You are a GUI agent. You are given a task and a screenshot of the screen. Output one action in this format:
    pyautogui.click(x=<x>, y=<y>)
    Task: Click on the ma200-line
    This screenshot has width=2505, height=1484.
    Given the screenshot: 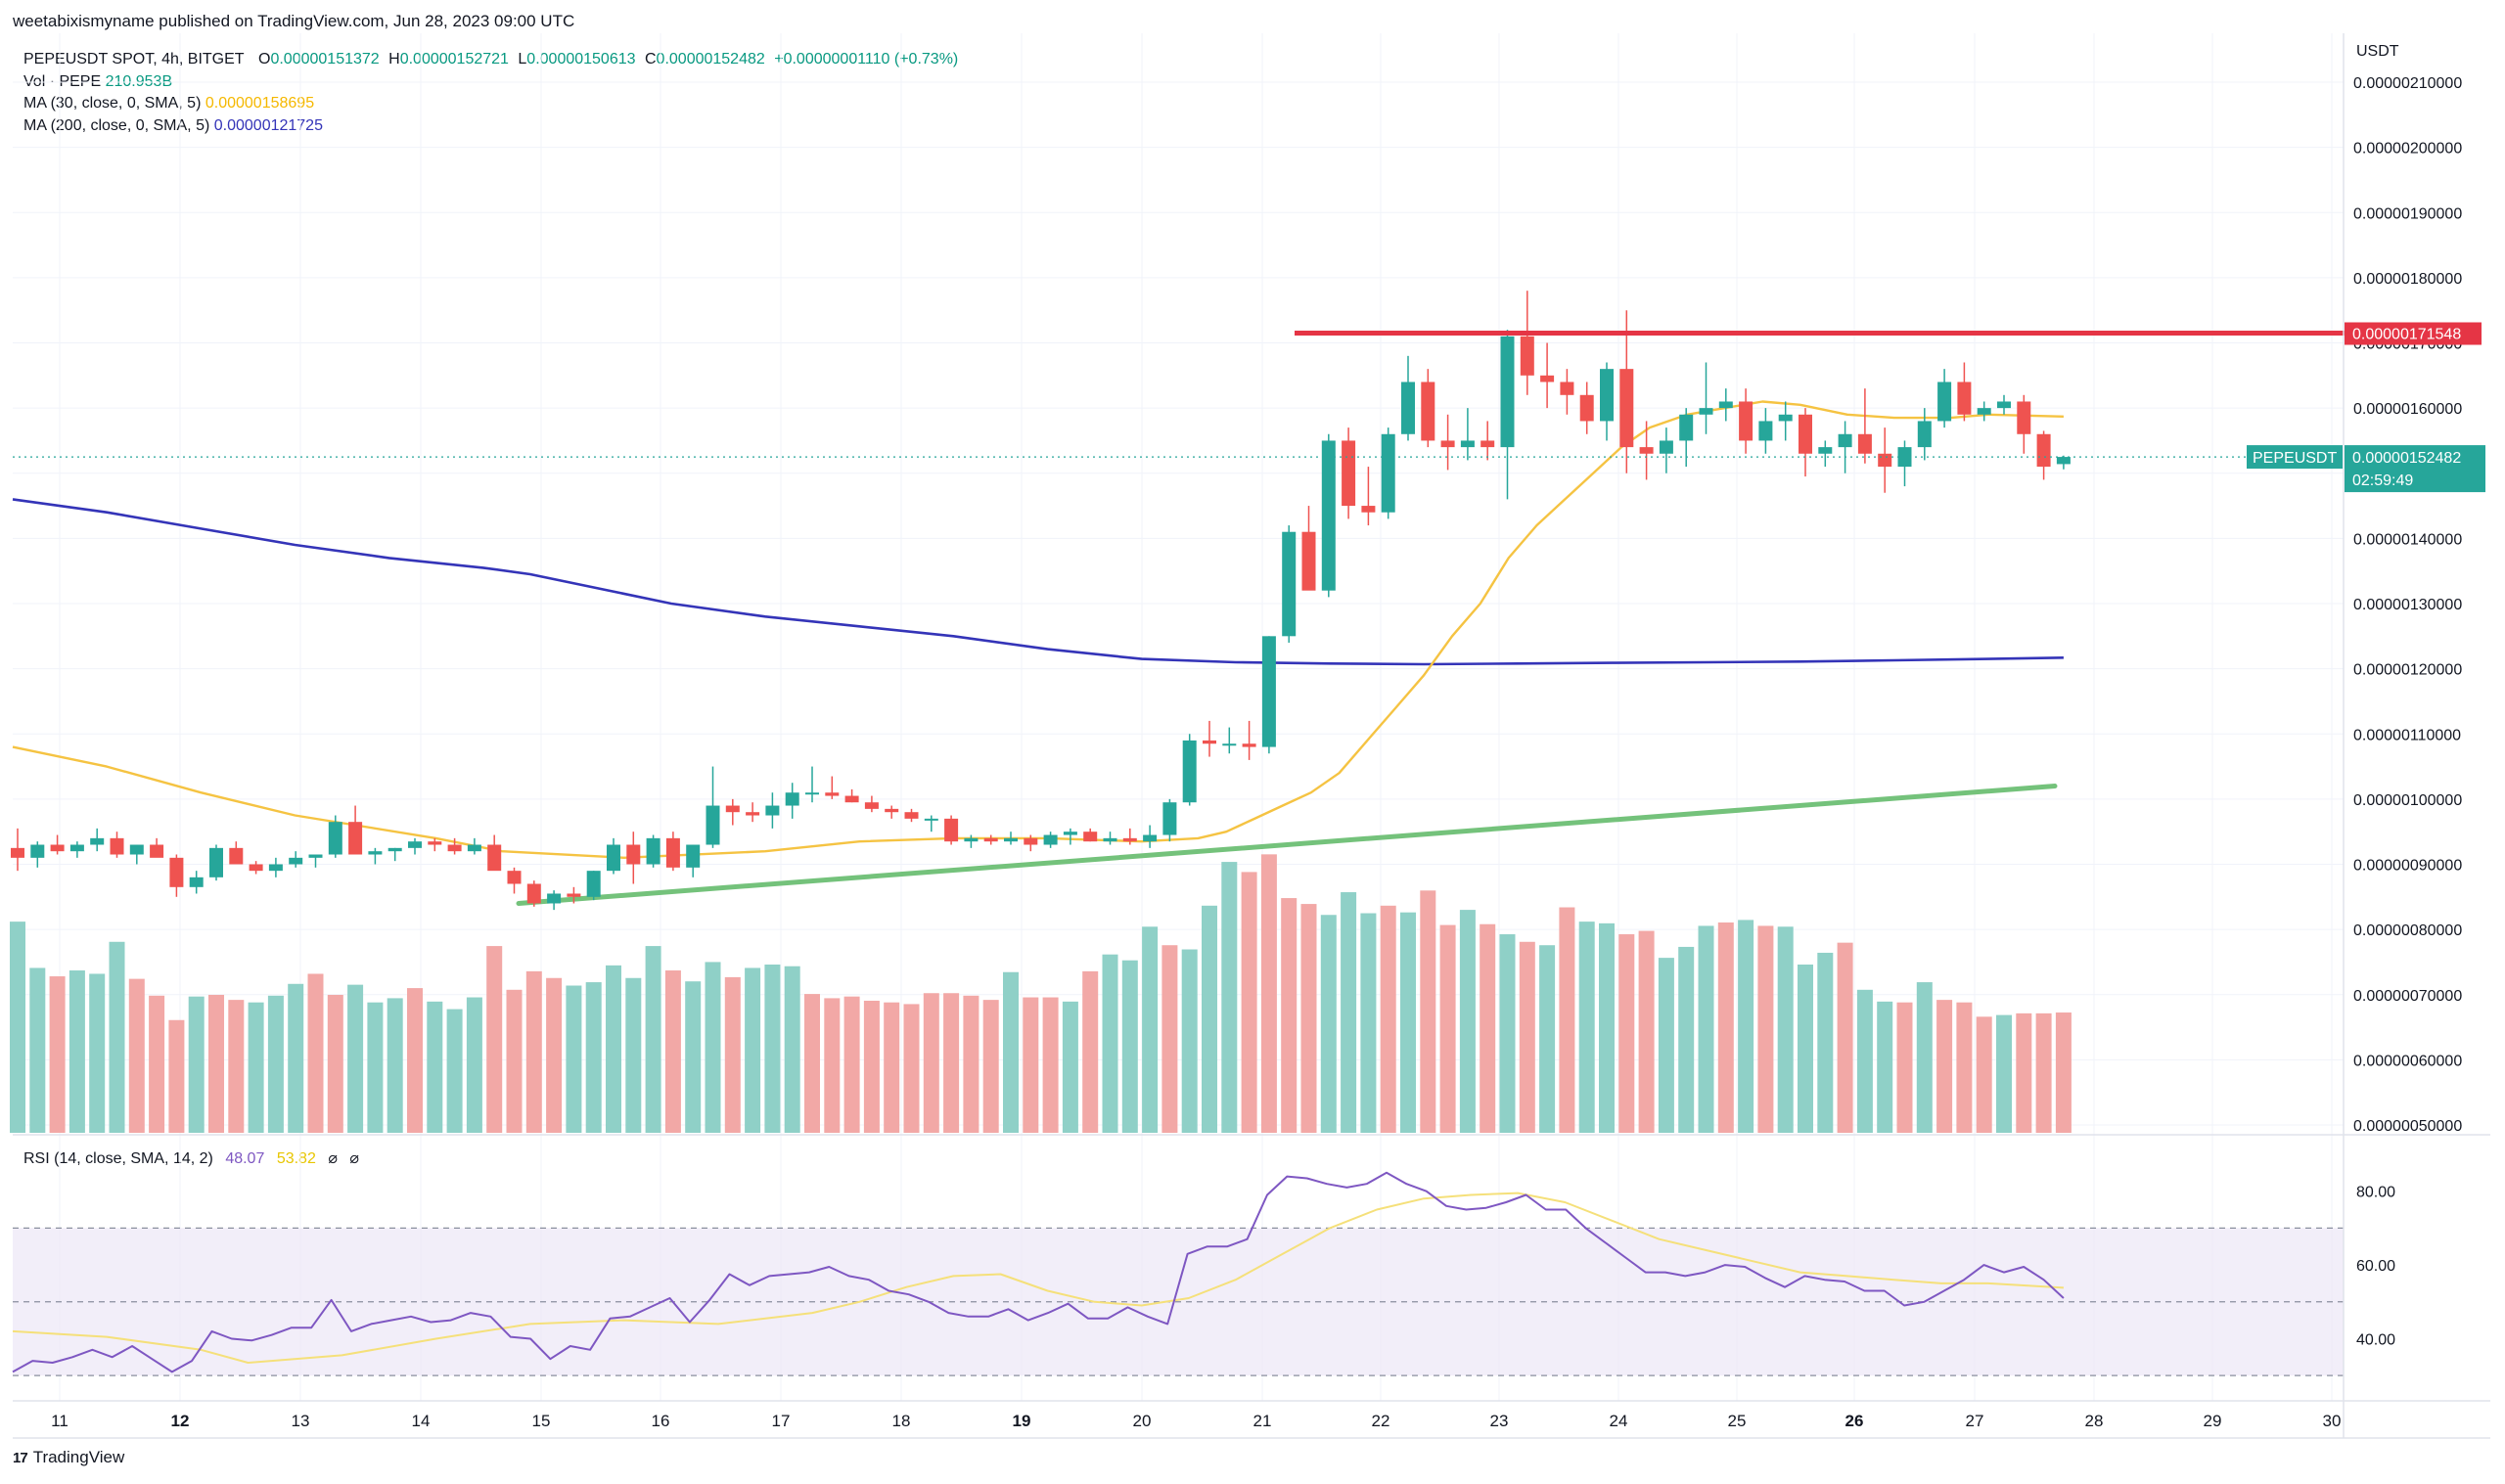 What is the action you would take?
    pyautogui.click(x=1038, y=582)
    